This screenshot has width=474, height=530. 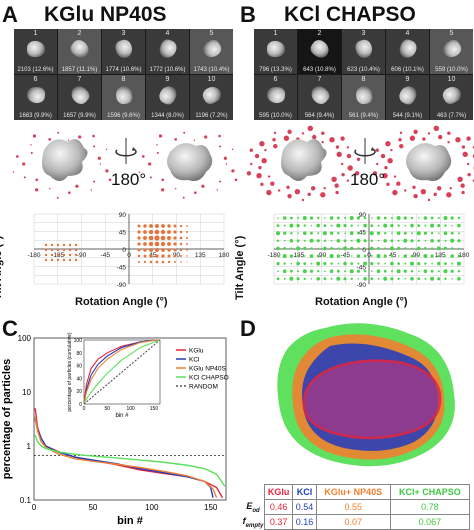 What do you see at coordinates (273, 255) in the screenshot?
I see `x-tick-label: -180` at bounding box center [273, 255].